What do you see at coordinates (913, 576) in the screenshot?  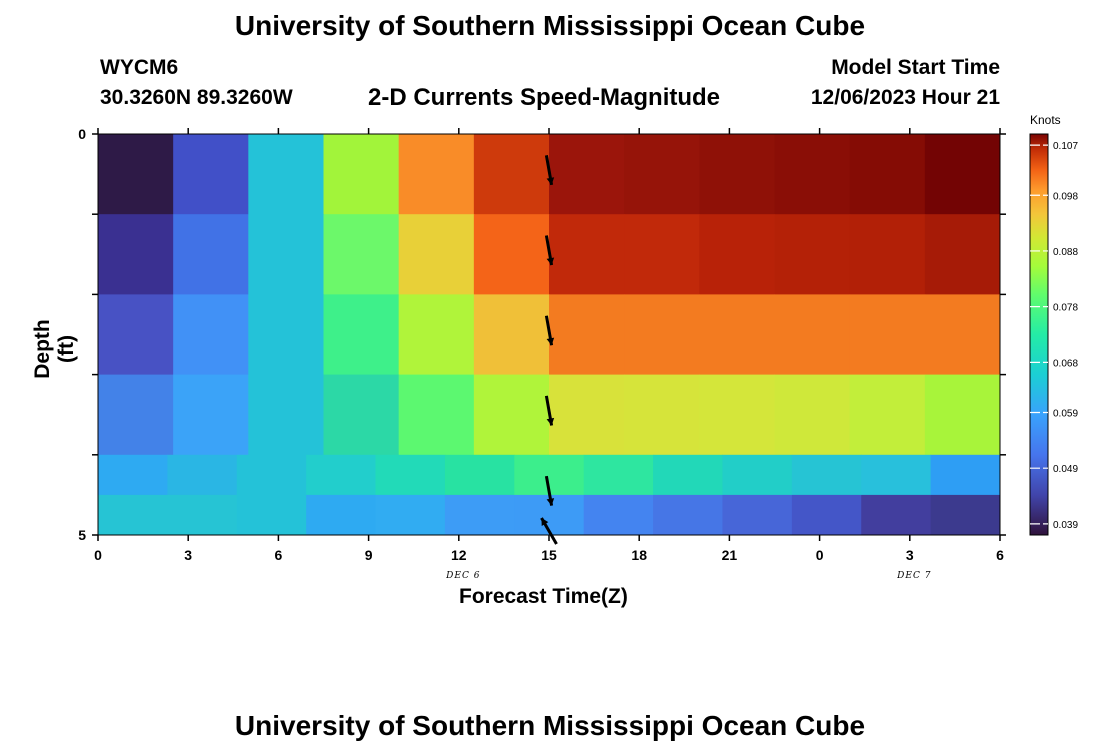 I see `date-label: DEC 7` at bounding box center [913, 576].